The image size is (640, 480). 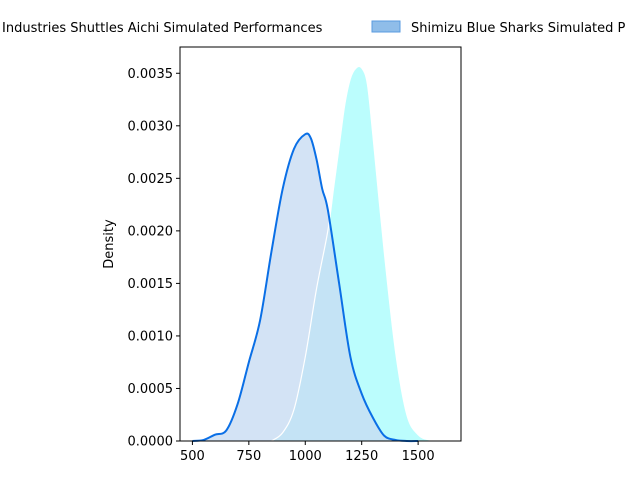 I want to click on y-axis-label: Density, so click(x=109, y=244).